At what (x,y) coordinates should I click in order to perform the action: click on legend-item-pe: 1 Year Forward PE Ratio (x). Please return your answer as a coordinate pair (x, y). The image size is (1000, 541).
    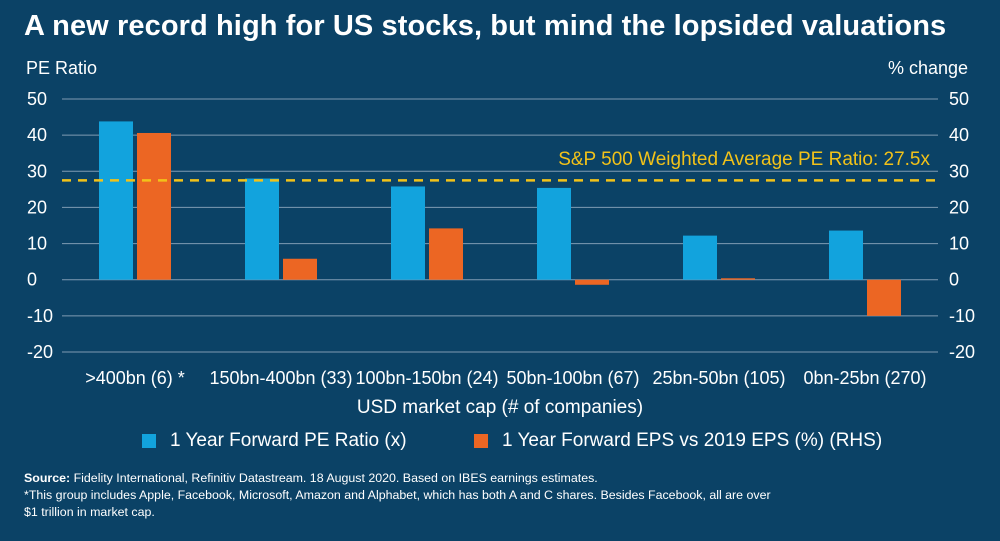
    Looking at the image, I should click on (274, 441).